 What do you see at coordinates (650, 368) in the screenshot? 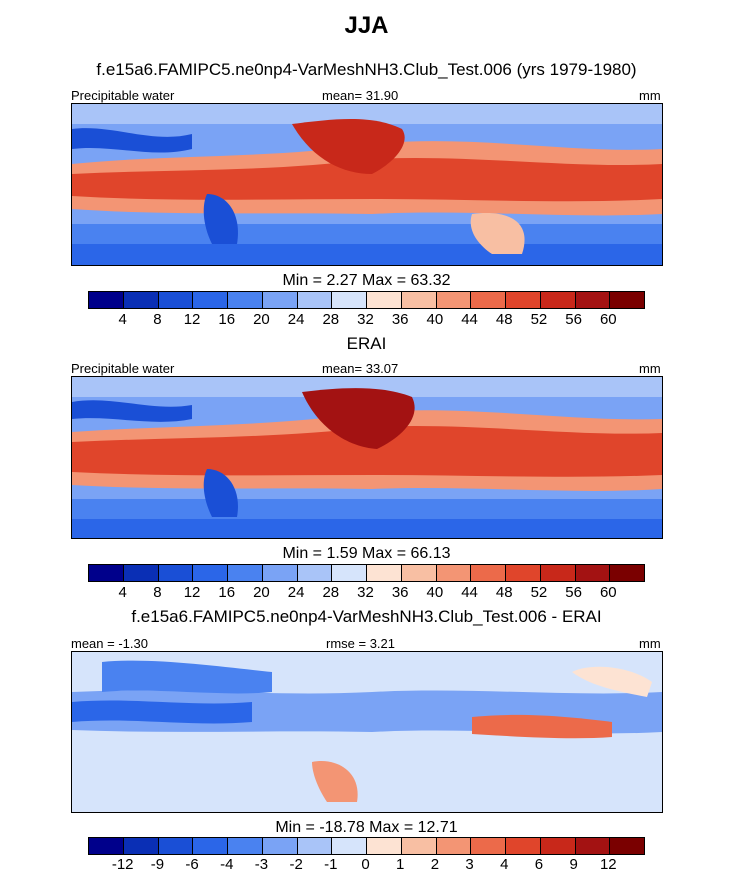
I see `panel-2-units-label: mm` at bounding box center [650, 368].